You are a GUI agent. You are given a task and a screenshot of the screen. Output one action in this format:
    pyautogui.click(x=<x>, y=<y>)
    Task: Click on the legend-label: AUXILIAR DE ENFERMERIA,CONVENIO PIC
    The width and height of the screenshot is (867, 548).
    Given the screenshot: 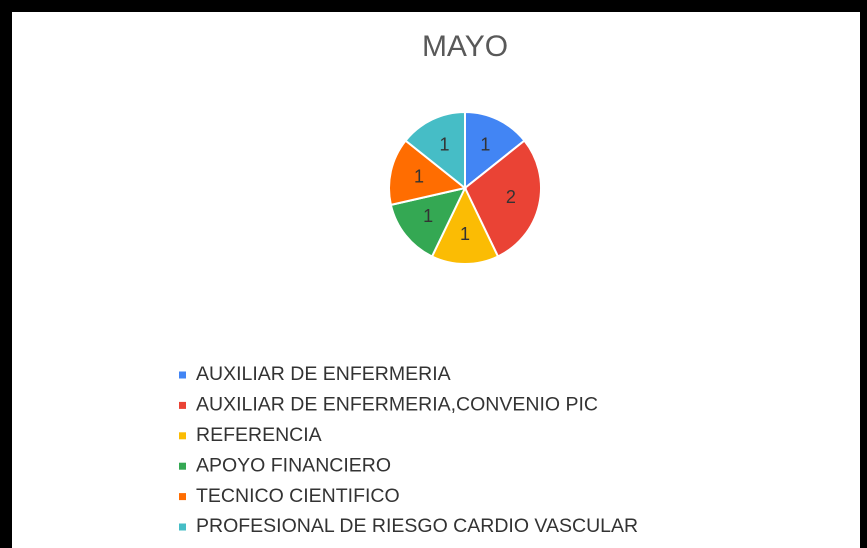 What is the action you would take?
    pyautogui.click(x=397, y=405)
    